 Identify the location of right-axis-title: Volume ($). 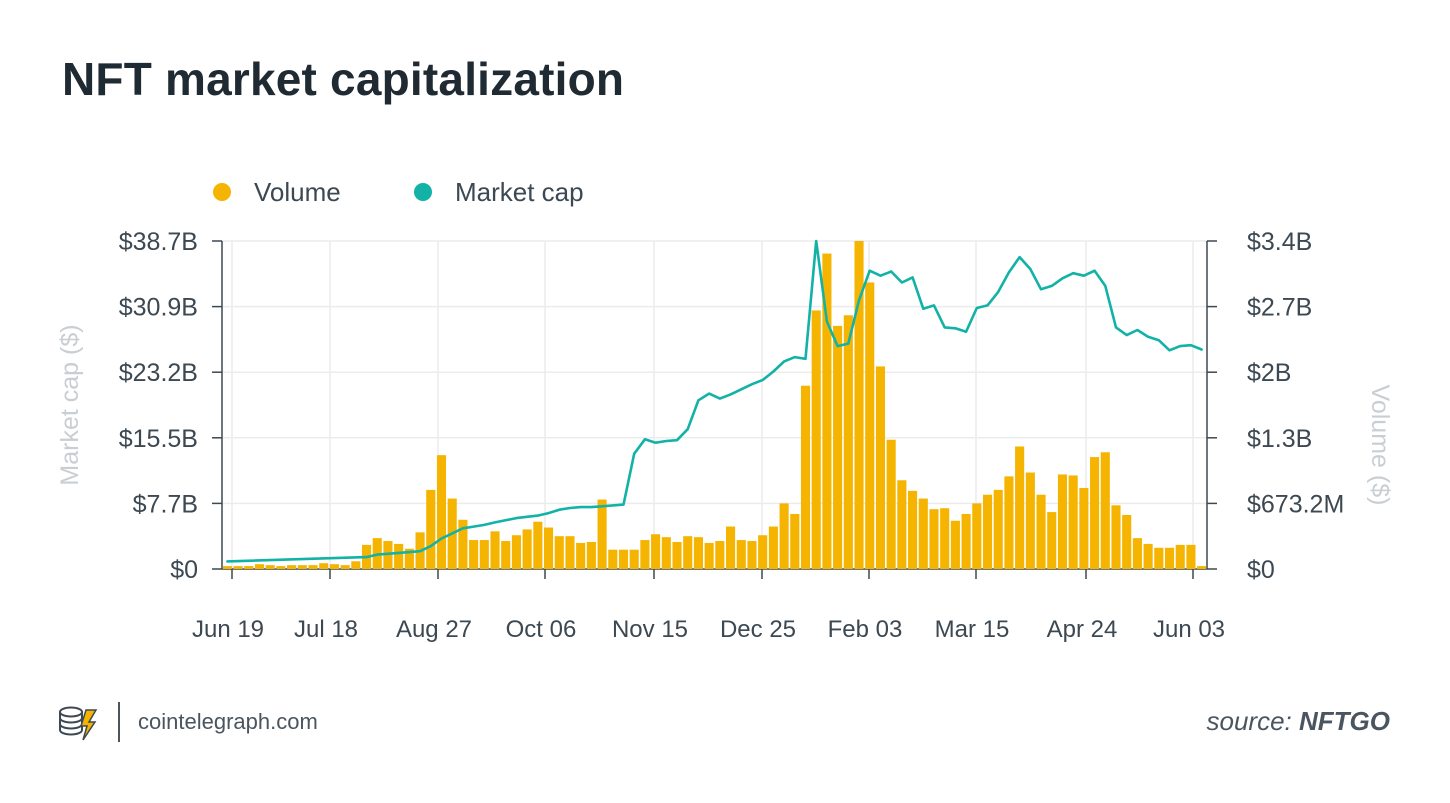
(1380, 445).